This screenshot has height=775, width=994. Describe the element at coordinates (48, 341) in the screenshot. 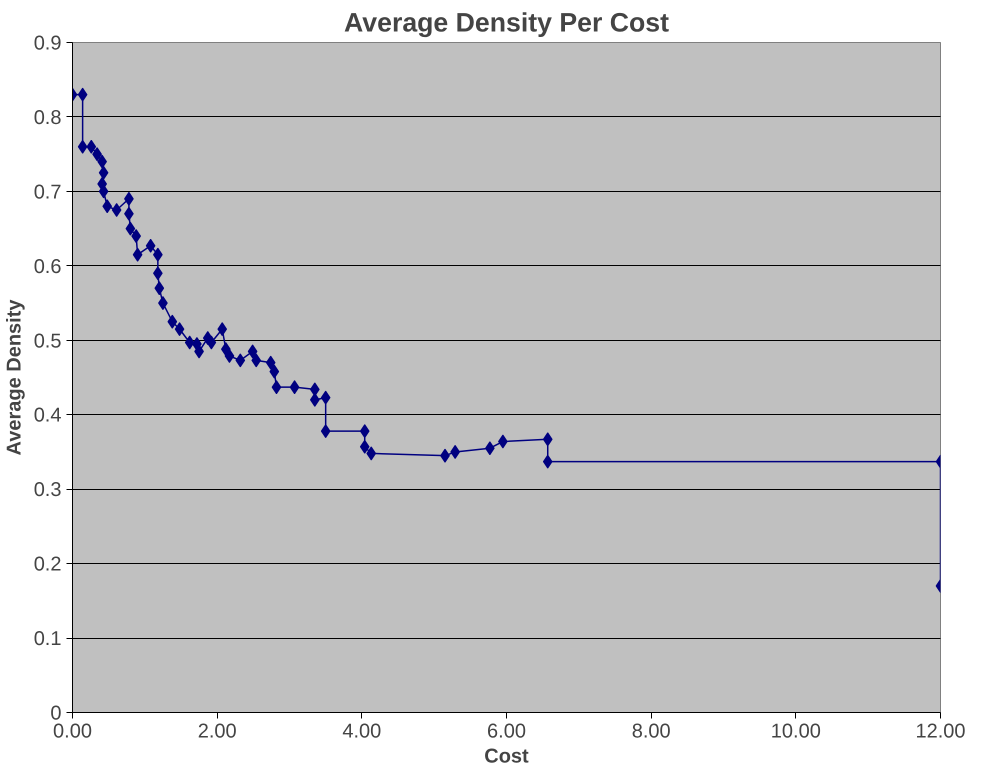

I see `y-tick-label: 0.5` at that location.